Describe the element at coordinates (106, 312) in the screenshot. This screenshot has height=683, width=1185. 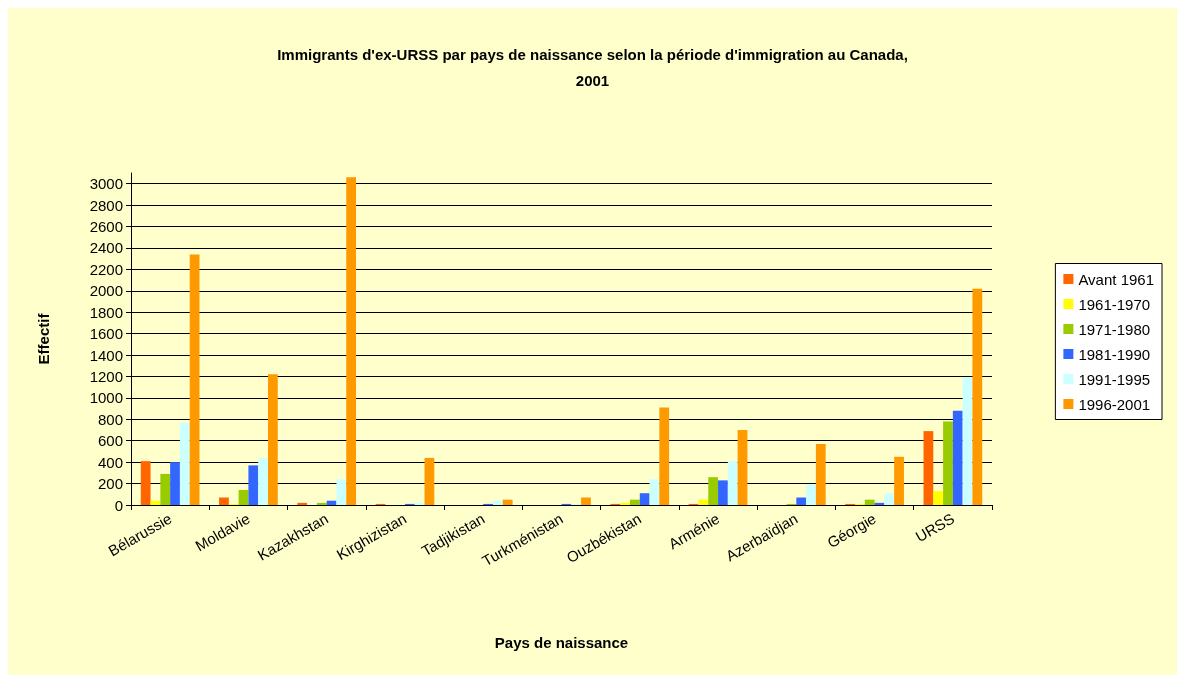
I see `y-tick-label: 1800` at that location.